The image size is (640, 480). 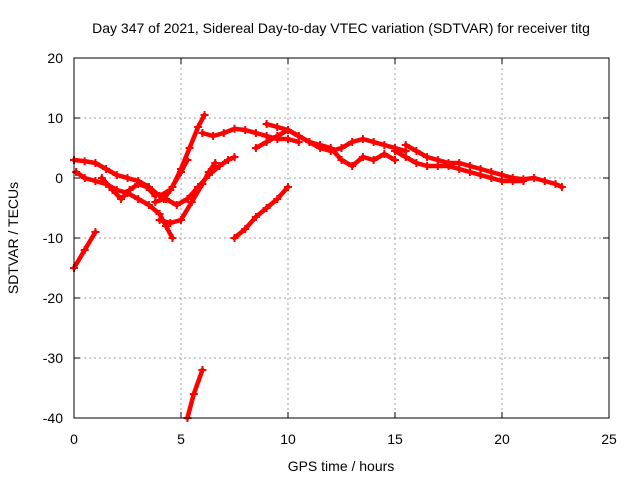 I want to click on y-tick-label: 10, so click(x=55, y=118).